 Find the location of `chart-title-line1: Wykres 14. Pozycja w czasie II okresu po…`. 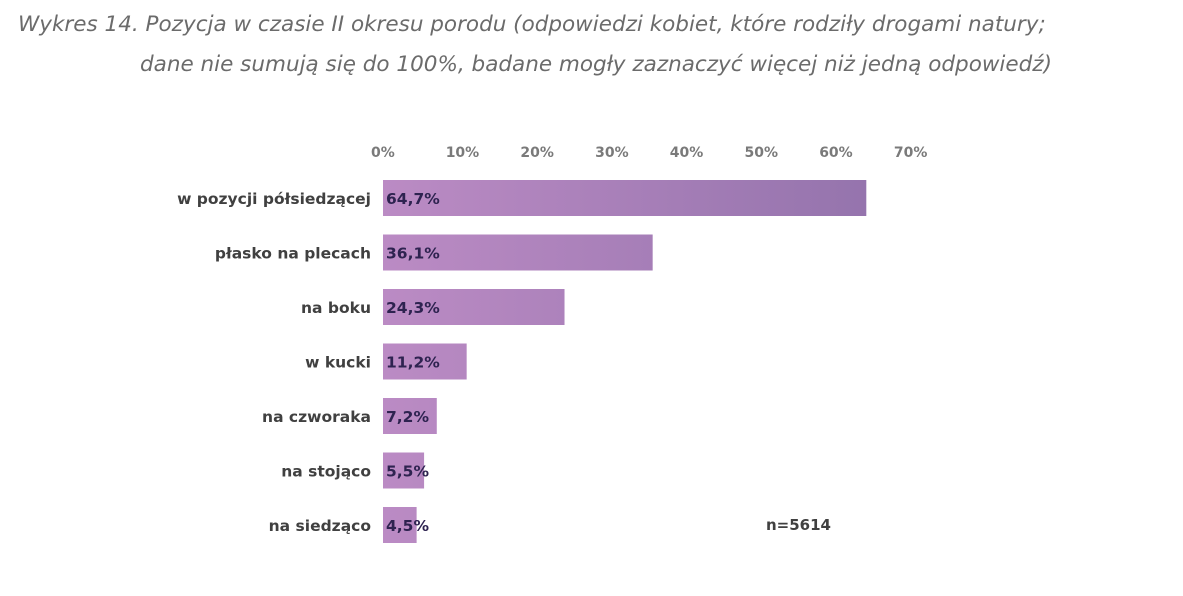

chart-title-line1: Wykres 14. Pozycja w czasie II okresu po… is located at coordinates (532, 24).